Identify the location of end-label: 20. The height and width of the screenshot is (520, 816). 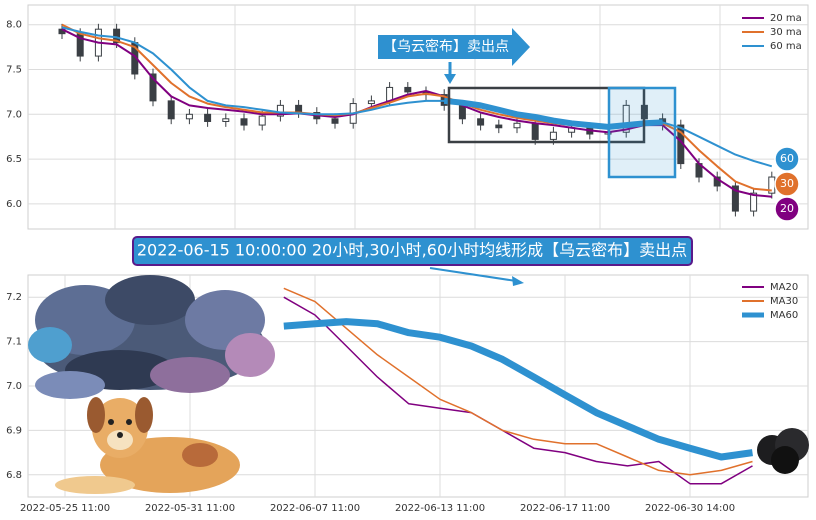
(787, 208).